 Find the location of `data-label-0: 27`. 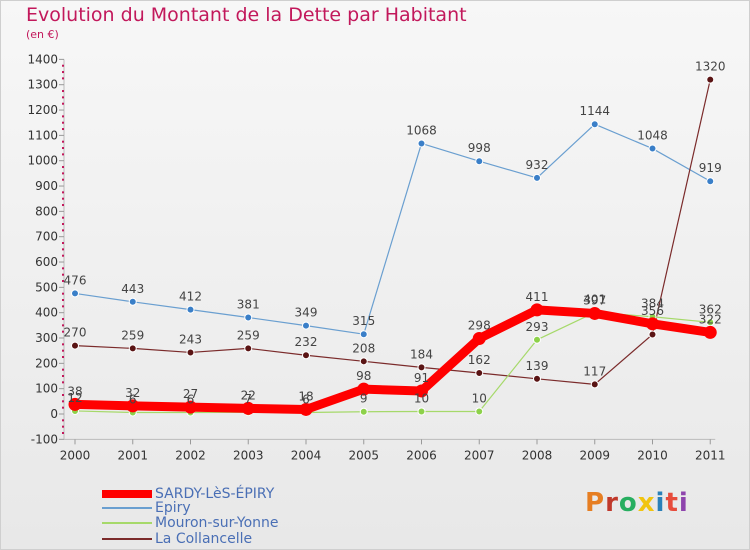

data-label-0: 27 is located at coordinates (190, 394).